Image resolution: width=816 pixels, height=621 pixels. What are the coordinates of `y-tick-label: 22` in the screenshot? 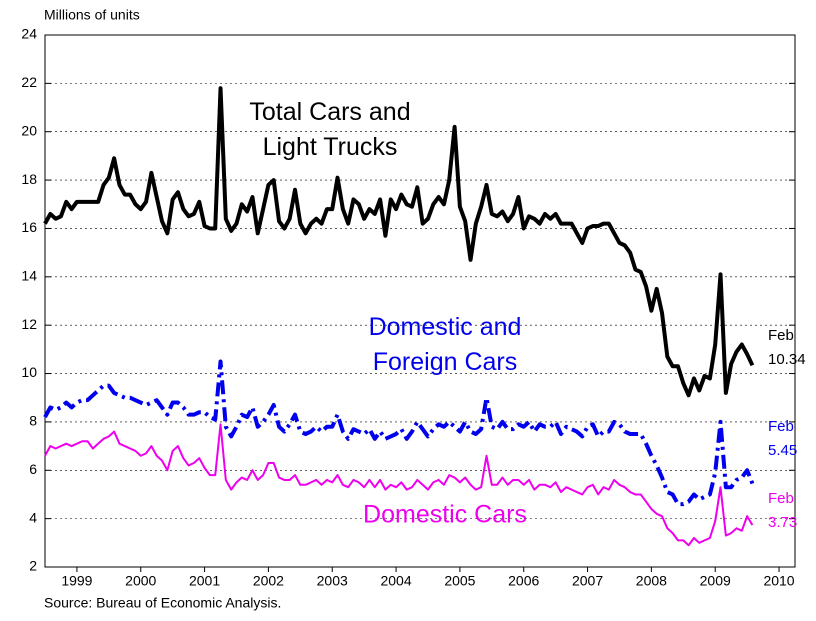 It's located at (29, 82).